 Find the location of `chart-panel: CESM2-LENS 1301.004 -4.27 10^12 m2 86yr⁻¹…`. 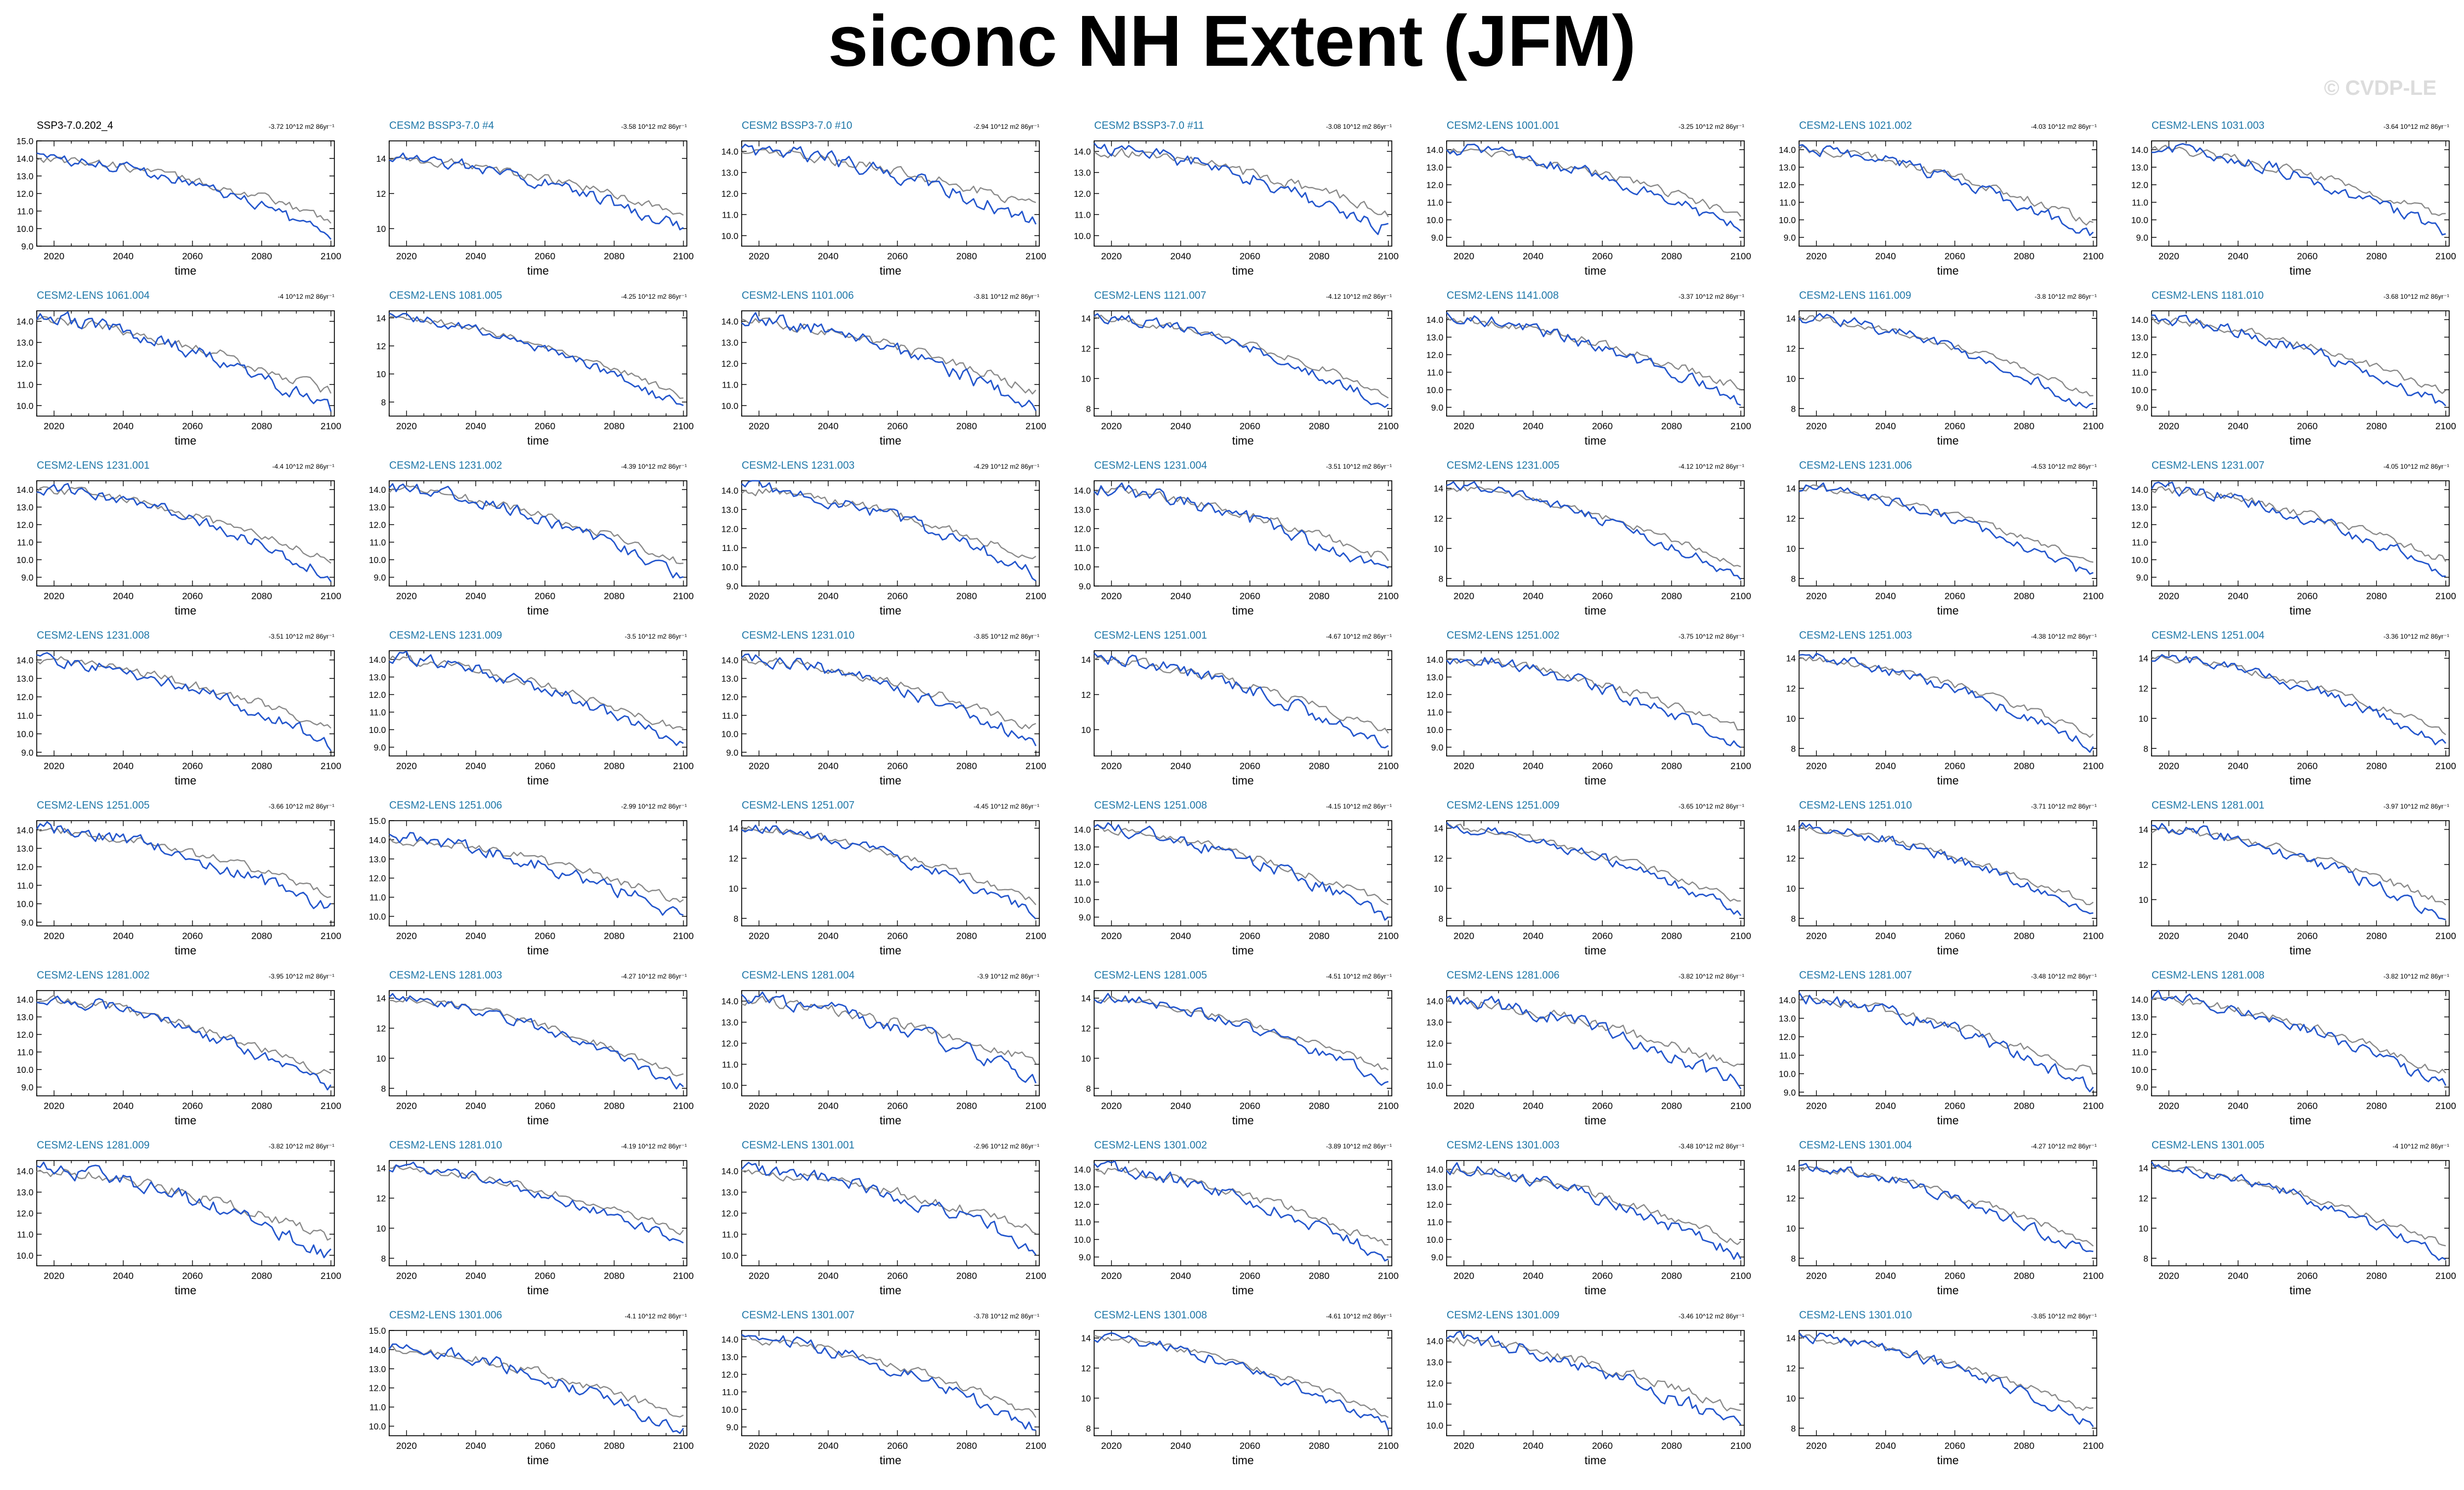

chart-panel: CESM2-LENS 1301.004 -4.27 10^12 m2 86yr⁻¹… is located at coordinates (1944, 1218).